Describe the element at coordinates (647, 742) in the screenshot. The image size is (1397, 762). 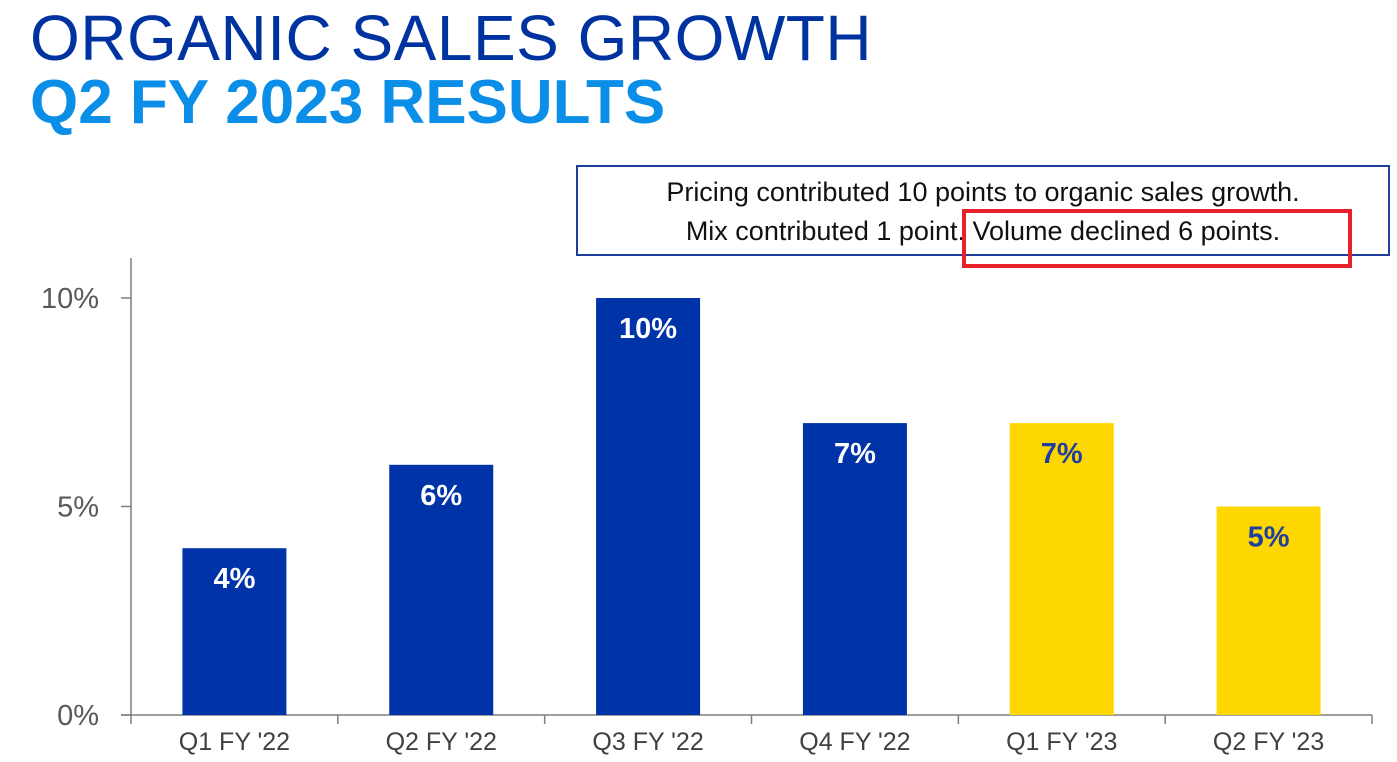
I see `x-category-label: Q3 FY '22` at that location.